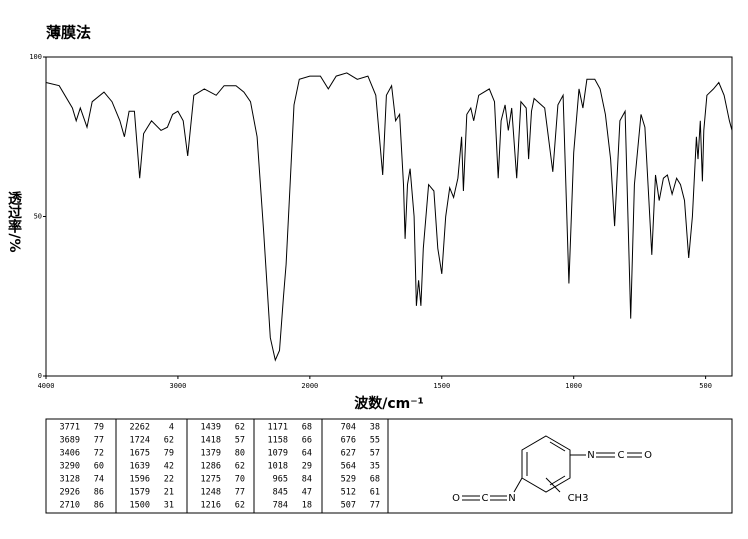 Image resolution: width=748 pixels, height=539 pixels. What do you see at coordinates (307, 467) in the screenshot?
I see `transmittance: 29` at bounding box center [307, 467].